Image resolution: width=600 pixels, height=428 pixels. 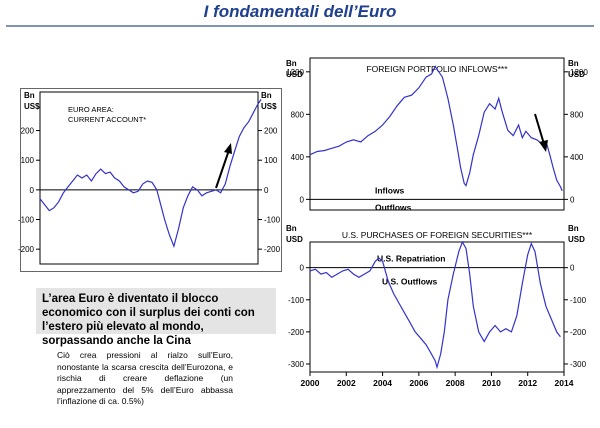 What do you see at coordinates (271, 131) in the screenshot?
I see `y-tick-label-right: 200` at bounding box center [271, 131].